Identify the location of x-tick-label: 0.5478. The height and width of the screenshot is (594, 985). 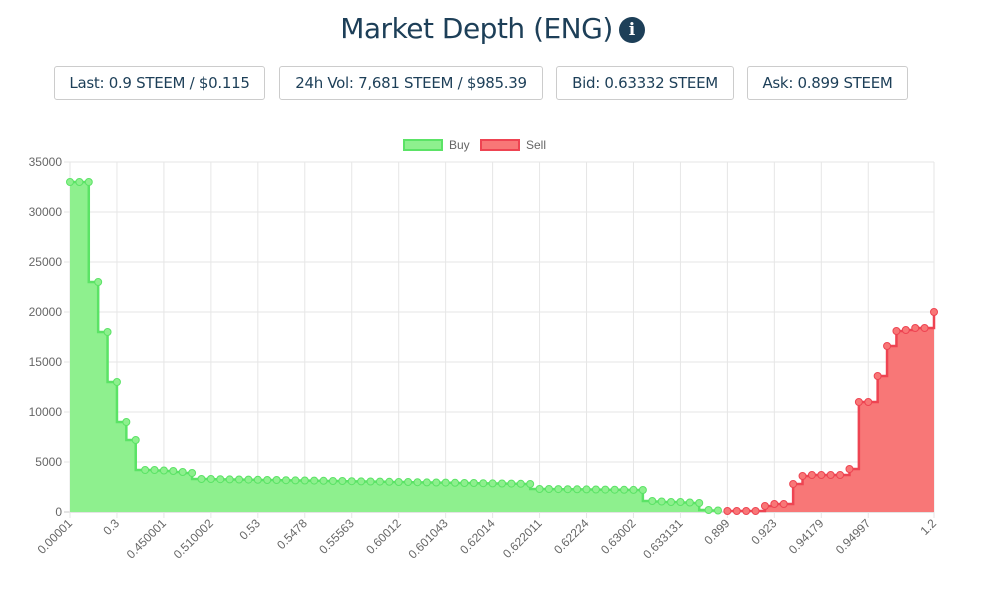
(292, 534).